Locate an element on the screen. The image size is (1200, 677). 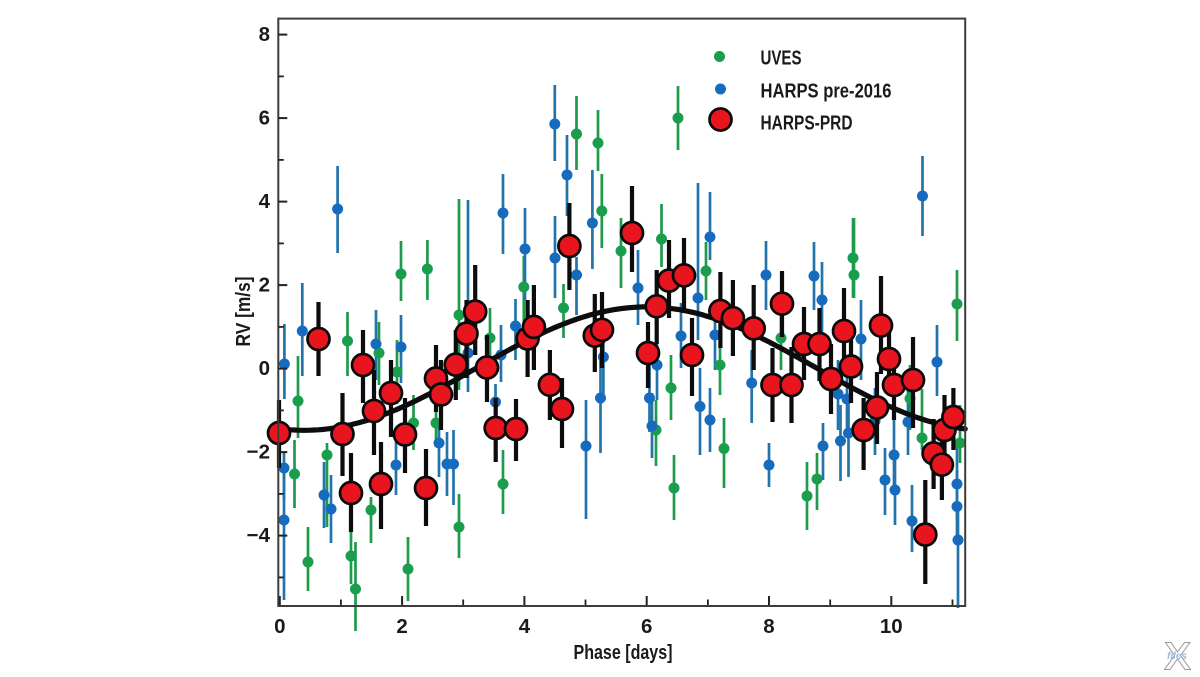
svg-text: HARPS-PRD is located at coordinates (807, 123).